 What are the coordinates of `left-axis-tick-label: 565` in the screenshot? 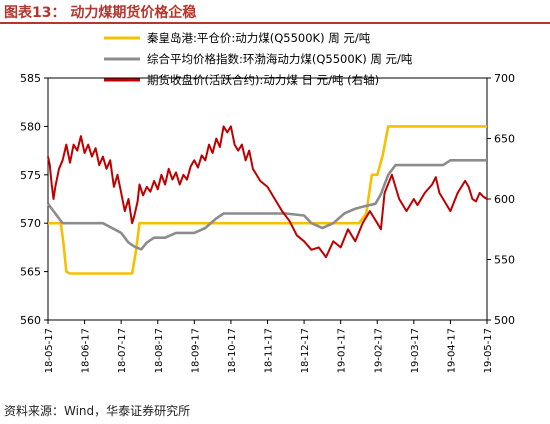 It's located at (30, 272).